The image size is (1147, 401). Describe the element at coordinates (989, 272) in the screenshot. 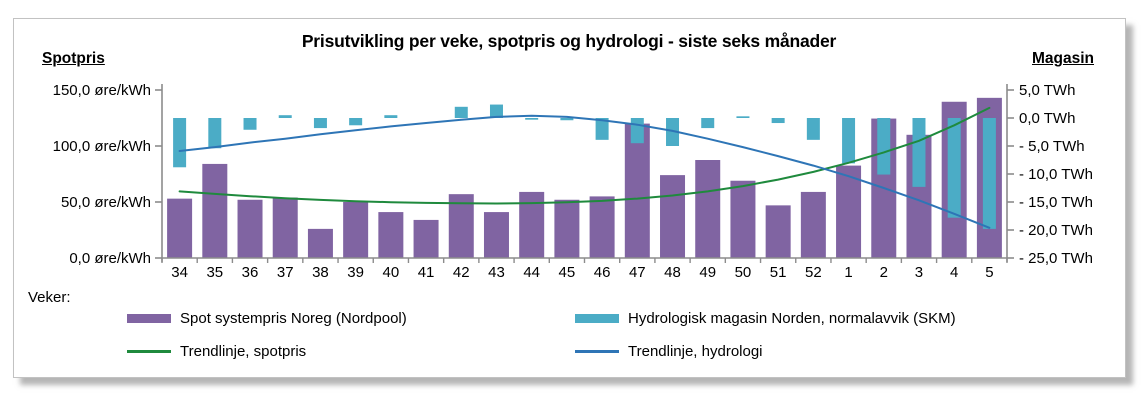

I see `x-axis-category-label: 5` at that location.